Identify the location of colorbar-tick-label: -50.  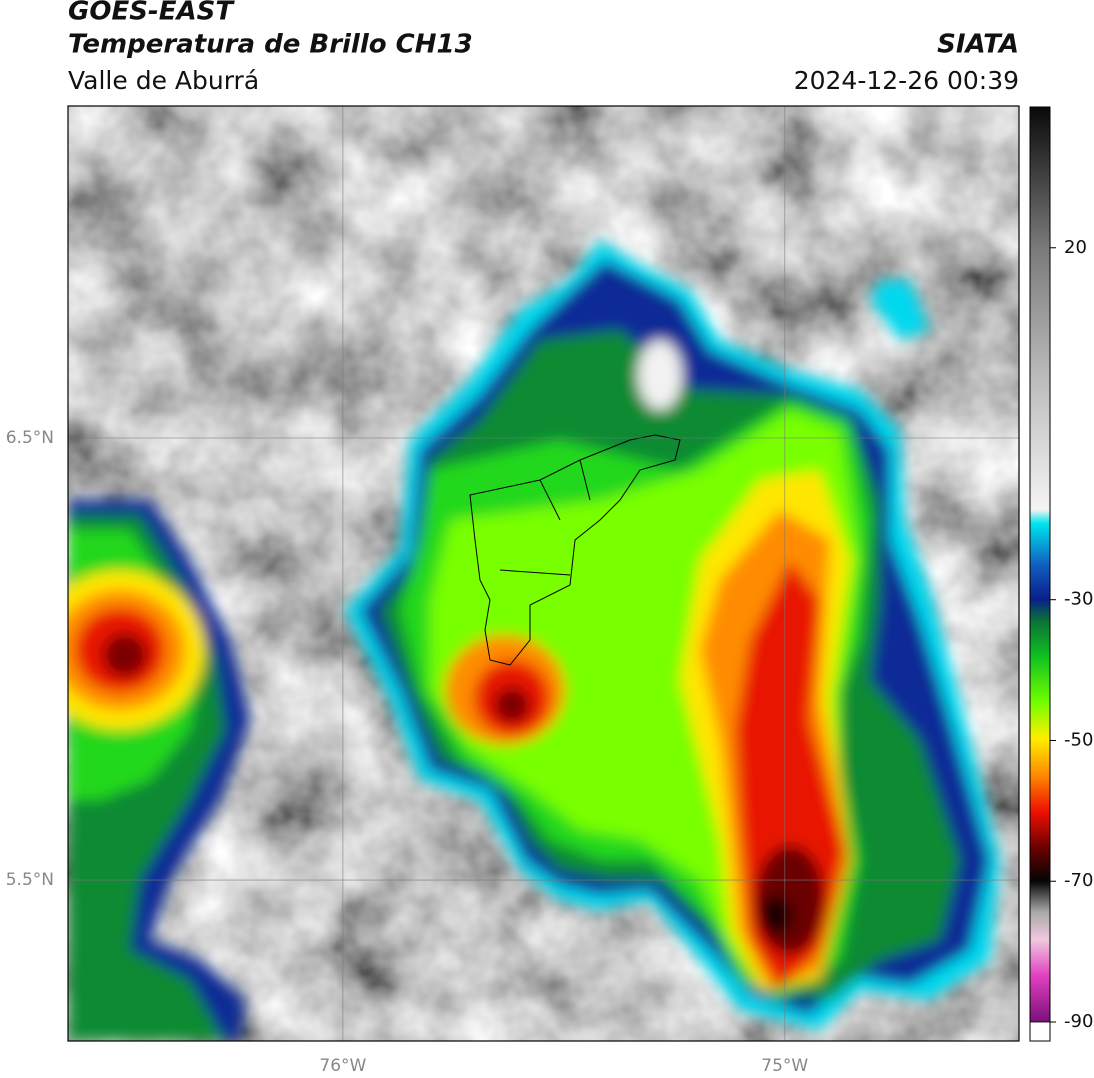
(1078, 739).